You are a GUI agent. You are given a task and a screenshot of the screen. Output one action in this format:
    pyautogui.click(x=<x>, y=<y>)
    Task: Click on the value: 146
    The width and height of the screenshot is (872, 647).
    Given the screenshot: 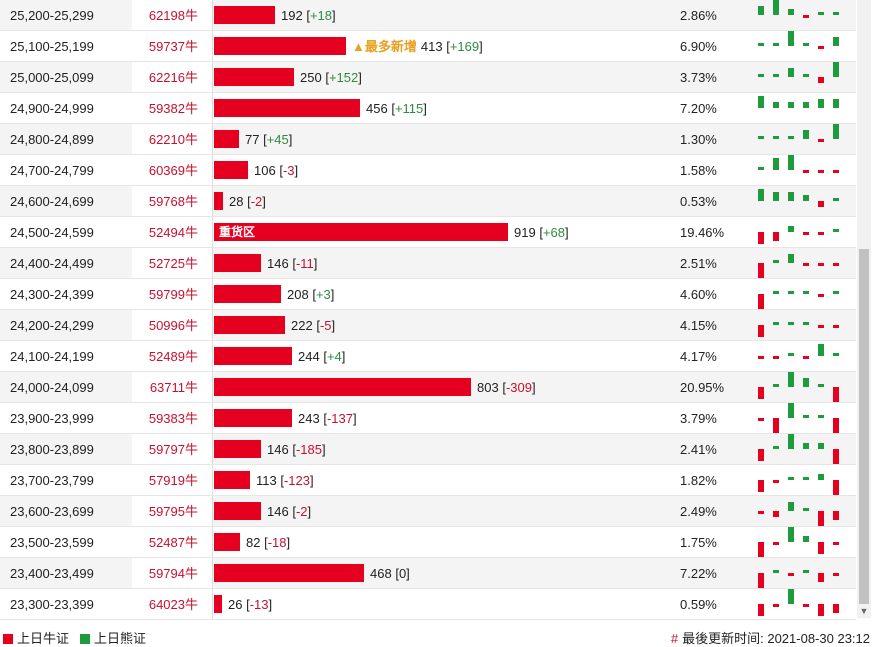 What is the action you would take?
    pyautogui.click(x=278, y=263)
    